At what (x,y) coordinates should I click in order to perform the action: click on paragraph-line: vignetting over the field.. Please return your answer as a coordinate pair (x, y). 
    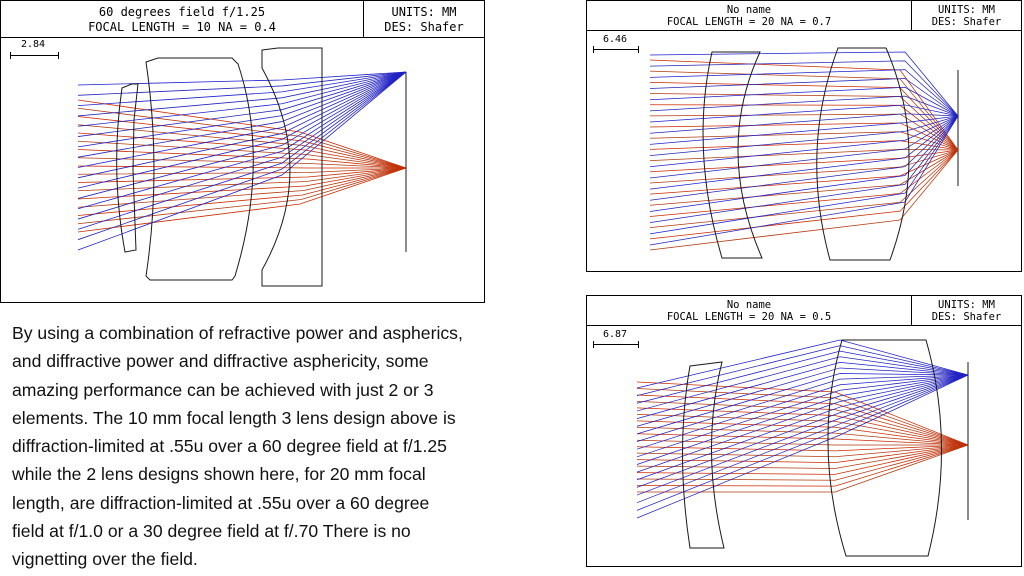
    Looking at the image, I should click on (105, 559).